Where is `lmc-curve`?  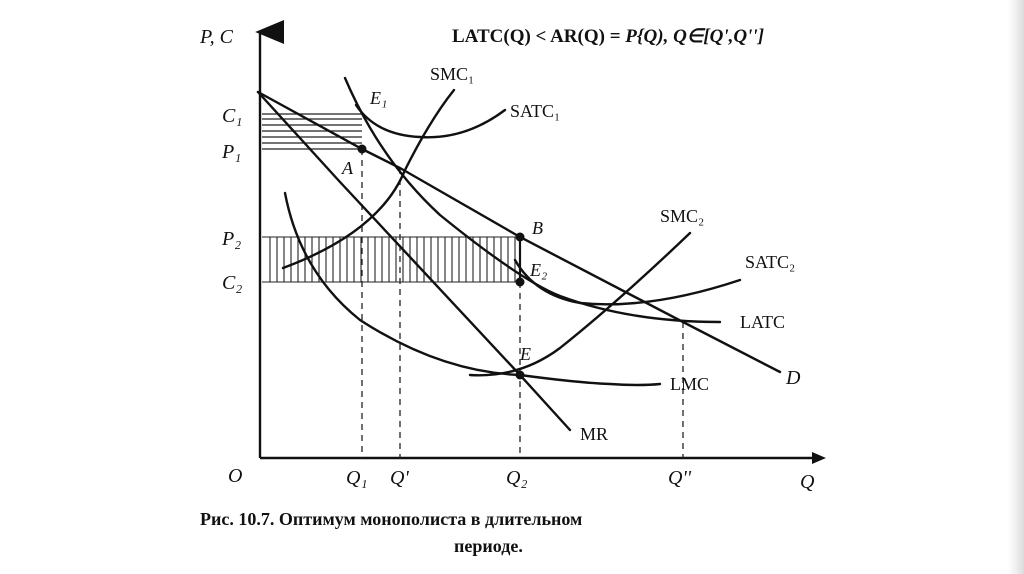
lmc-curve is located at coordinates (472, 289).